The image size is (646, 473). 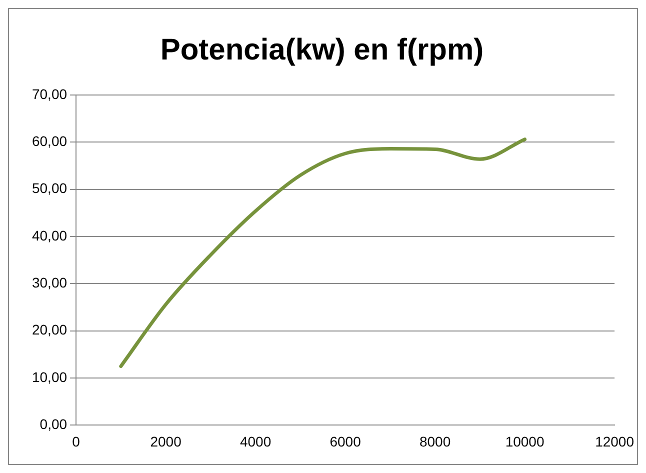 I want to click on chart-title: Potencia(kw) en f(rpm), so click(x=322, y=49).